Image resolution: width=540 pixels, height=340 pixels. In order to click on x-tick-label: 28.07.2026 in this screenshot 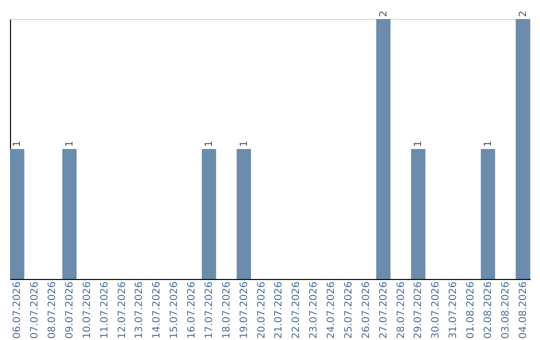, I will do `click(401, 310)`.